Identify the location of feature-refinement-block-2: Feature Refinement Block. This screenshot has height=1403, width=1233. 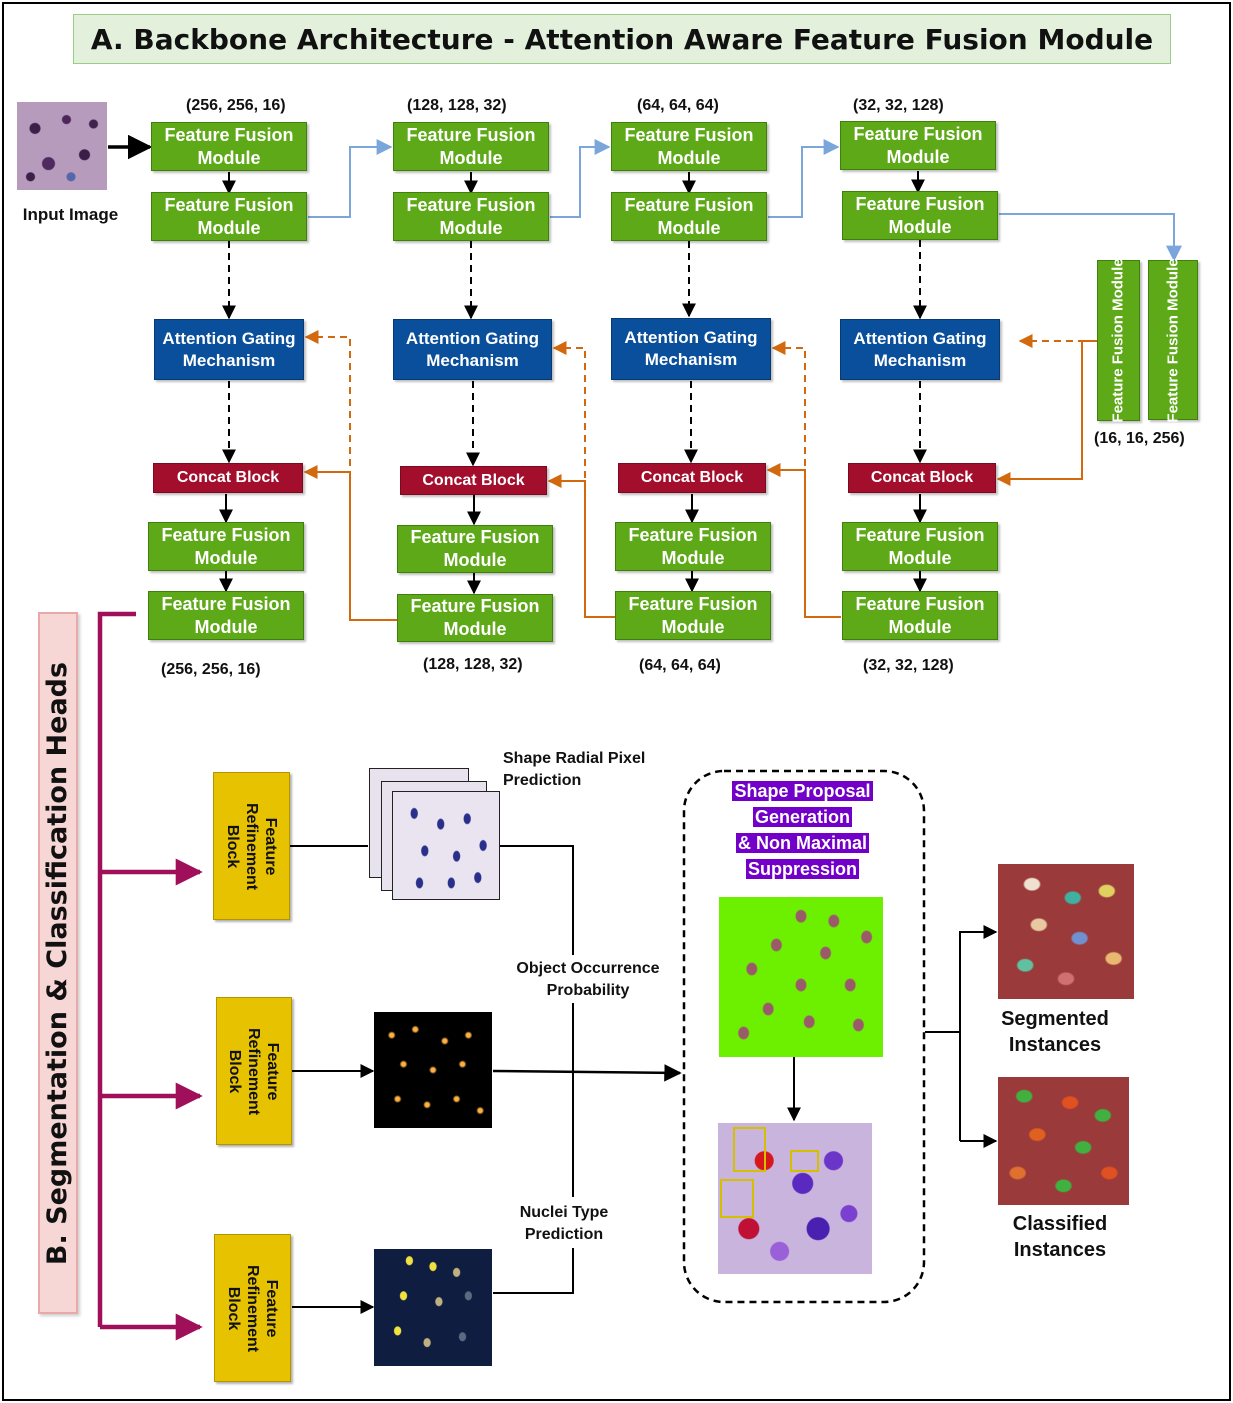
(254, 1071).